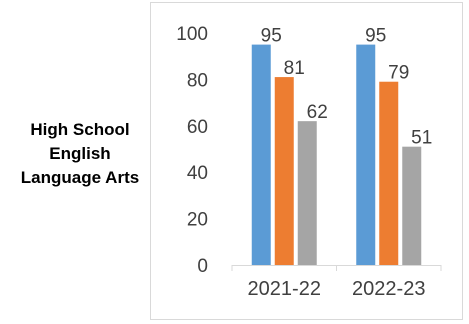 This screenshot has width=469, height=324. What do you see at coordinates (80, 177) in the screenshot?
I see `side-label-line-3: Language Arts` at bounding box center [80, 177].